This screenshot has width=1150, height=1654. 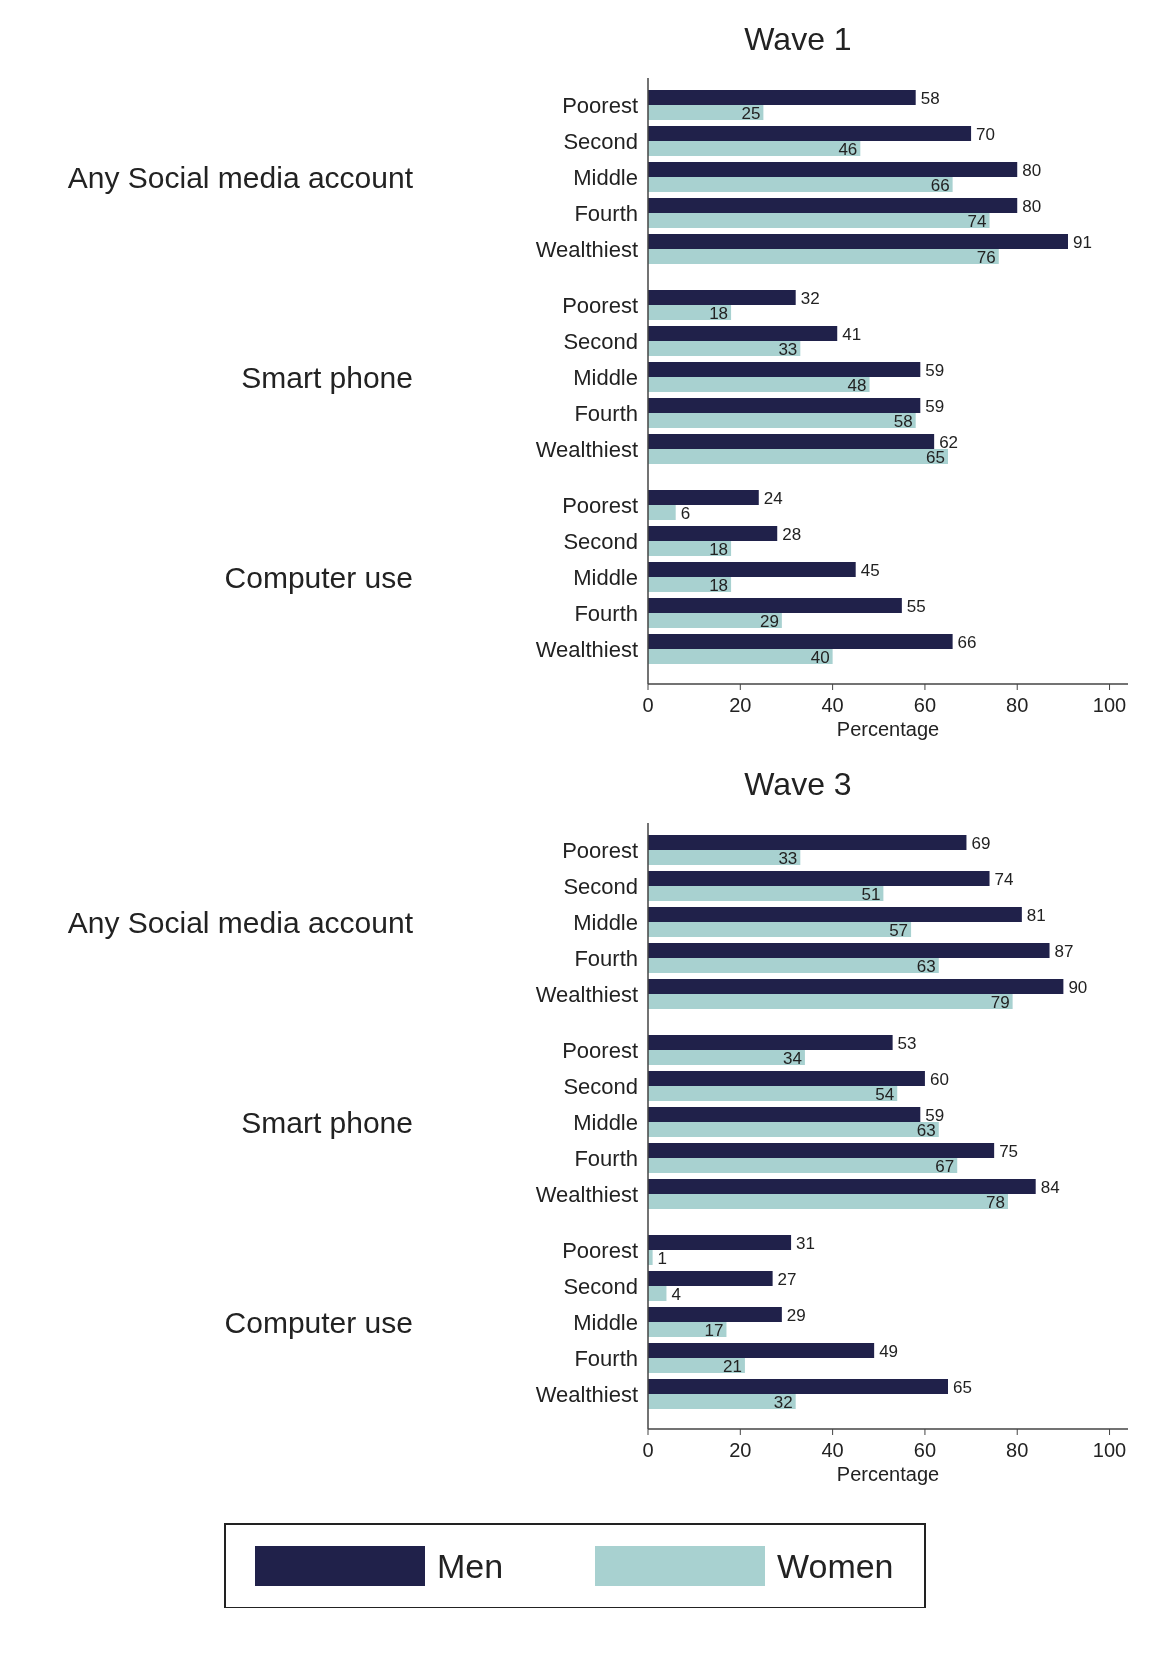 What do you see at coordinates (792, 1058) in the screenshot?
I see `data-label: 34` at bounding box center [792, 1058].